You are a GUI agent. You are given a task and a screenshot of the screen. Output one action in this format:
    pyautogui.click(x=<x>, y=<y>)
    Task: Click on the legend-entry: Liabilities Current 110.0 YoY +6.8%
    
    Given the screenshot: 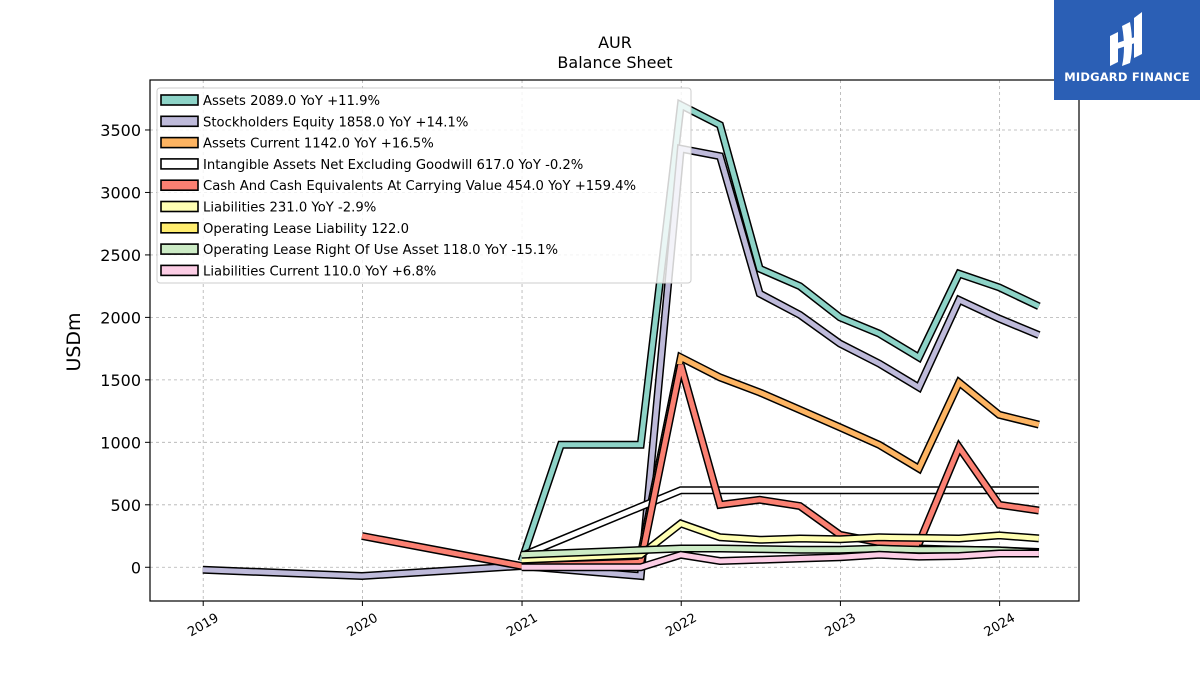 What is the action you would take?
    pyautogui.click(x=319, y=271)
    